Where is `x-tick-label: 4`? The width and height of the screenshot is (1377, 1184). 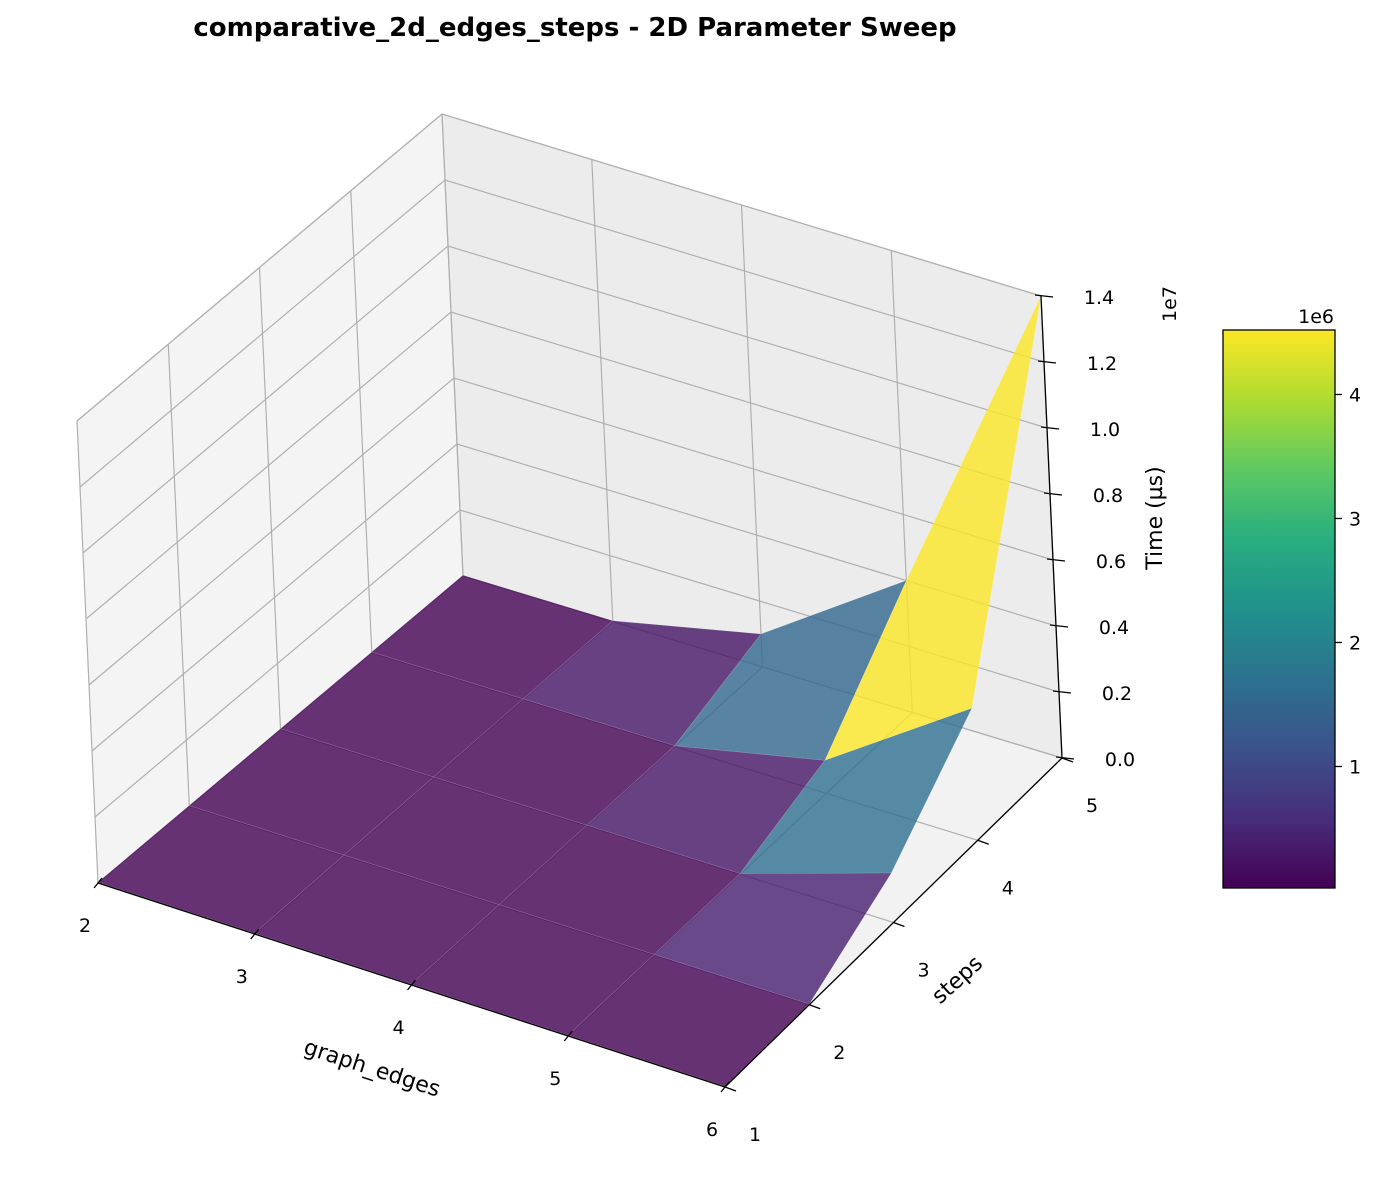
x-tick-label: 4 is located at coordinates (398, 1028).